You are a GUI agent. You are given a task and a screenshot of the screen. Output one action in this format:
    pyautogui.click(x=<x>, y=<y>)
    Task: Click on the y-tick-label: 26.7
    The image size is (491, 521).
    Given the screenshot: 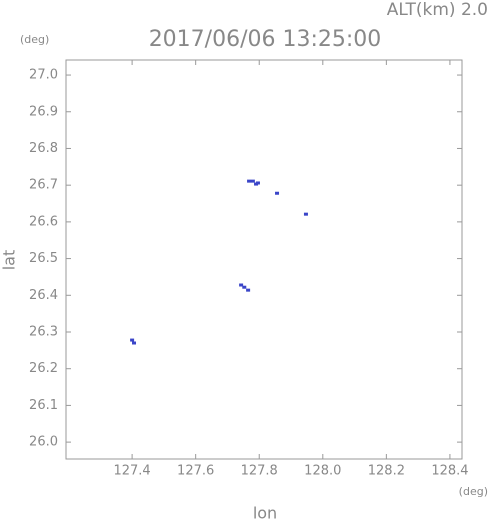 What is the action you would take?
    pyautogui.click(x=43, y=185)
    